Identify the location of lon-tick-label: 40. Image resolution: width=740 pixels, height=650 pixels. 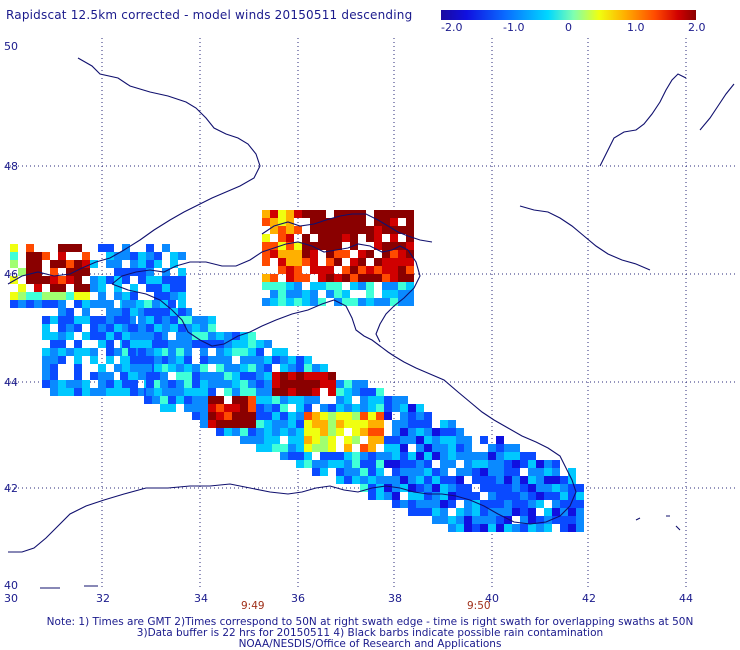
(492, 598).